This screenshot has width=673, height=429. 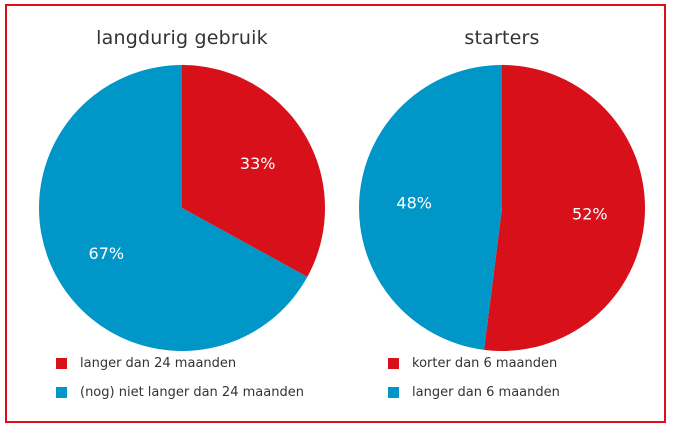 What do you see at coordinates (486, 392) in the screenshot?
I see `legend-label: langer dan 6 maanden` at bounding box center [486, 392].